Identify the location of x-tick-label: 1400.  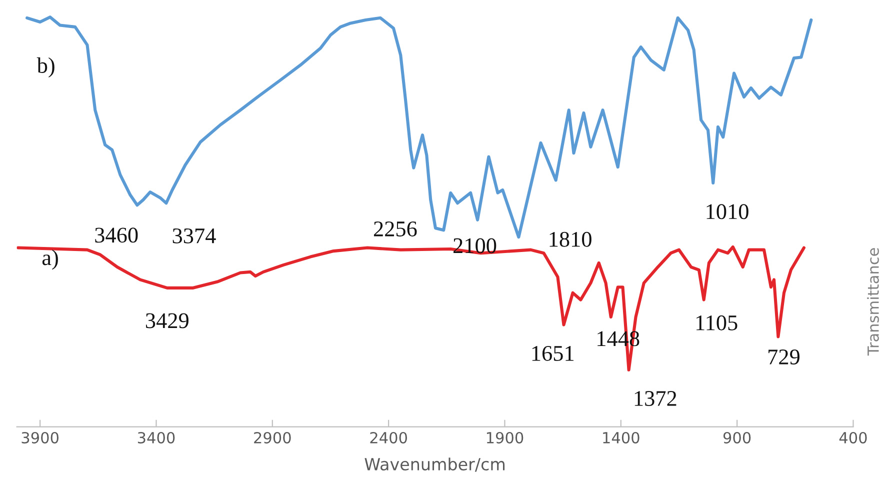
(621, 438).